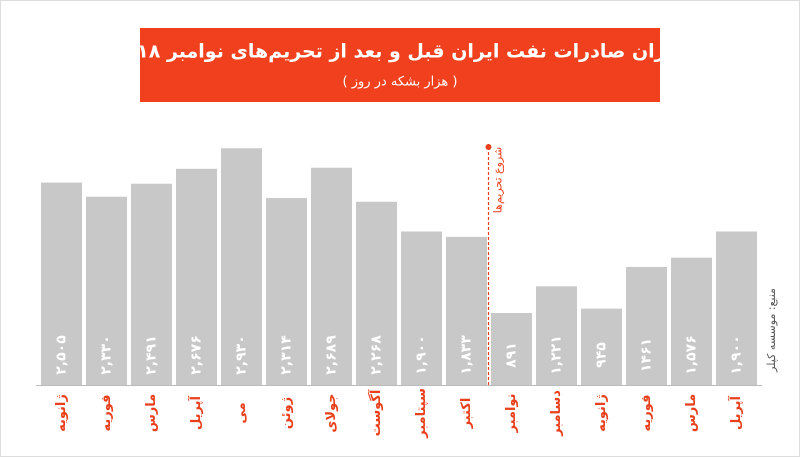 The height and width of the screenshot is (457, 800). What do you see at coordinates (556, 413) in the screenshot?
I see `x-tick-label: دسامبر` at bounding box center [556, 413].